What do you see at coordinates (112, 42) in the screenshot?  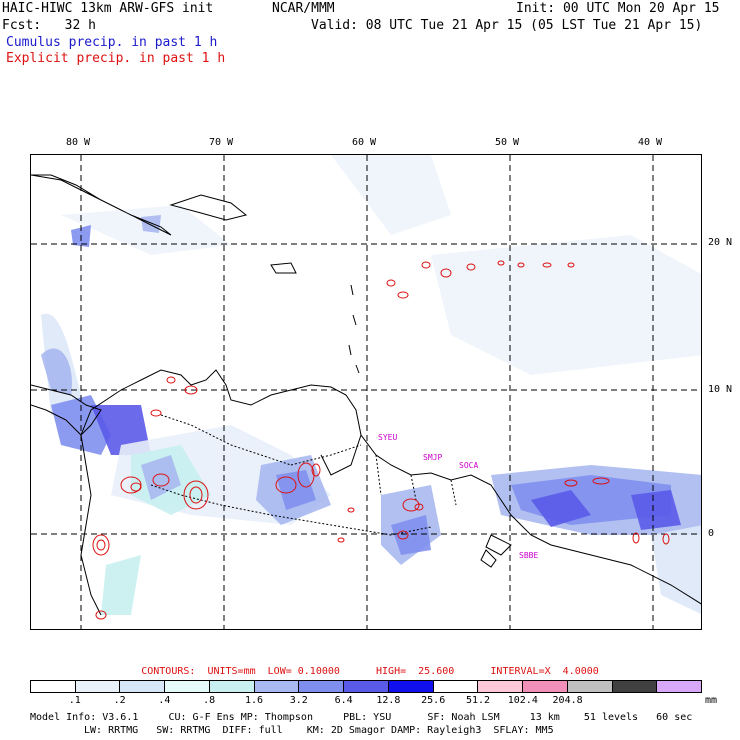 I see `cumulus-legend: Cumulus precip. in past 1 h` at bounding box center [112, 42].